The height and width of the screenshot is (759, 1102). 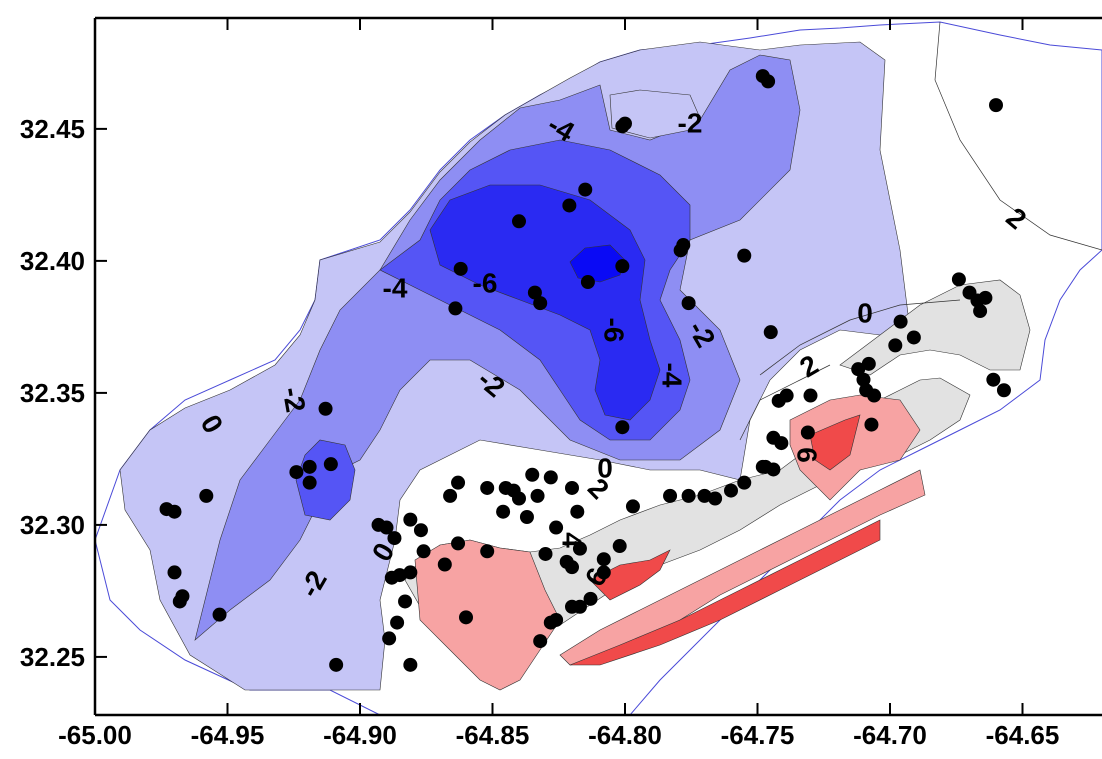 I want to click on x-tick-label: -64.70, so click(x=890, y=735).